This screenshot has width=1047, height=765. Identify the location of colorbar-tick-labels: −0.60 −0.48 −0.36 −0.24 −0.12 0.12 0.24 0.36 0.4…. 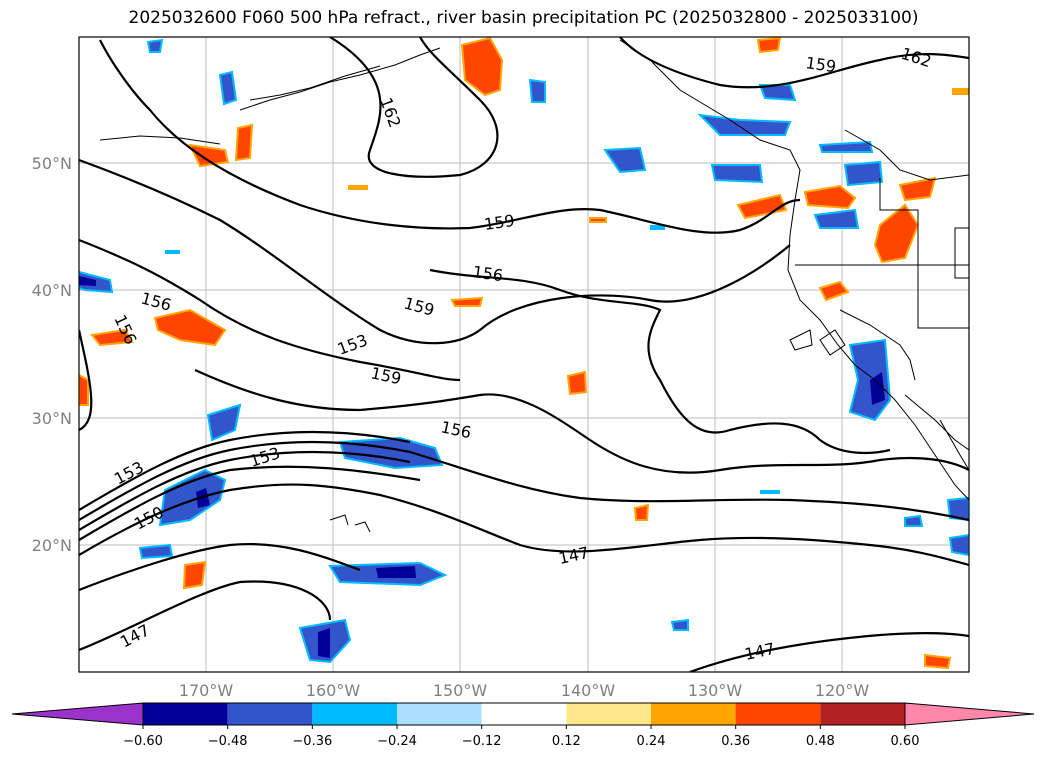
(521, 737).